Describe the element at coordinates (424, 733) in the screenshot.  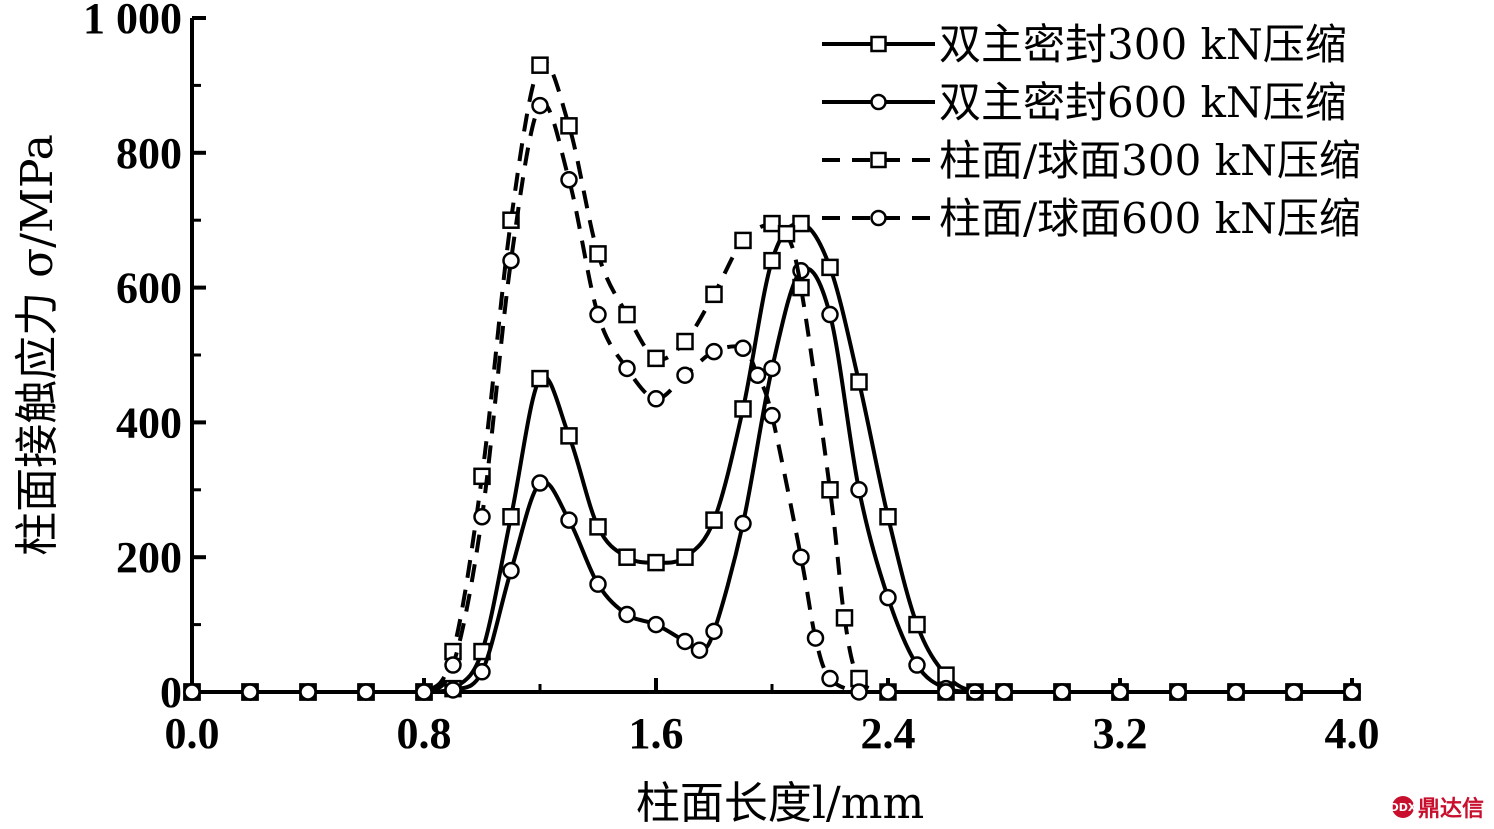
I see `x-tick-label: 0.8` at that location.